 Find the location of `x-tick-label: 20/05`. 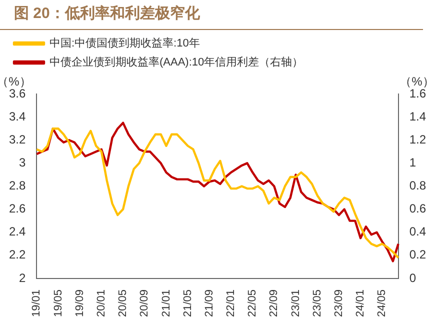

x-tick-label: 20/05 is located at coordinates (123, 303).